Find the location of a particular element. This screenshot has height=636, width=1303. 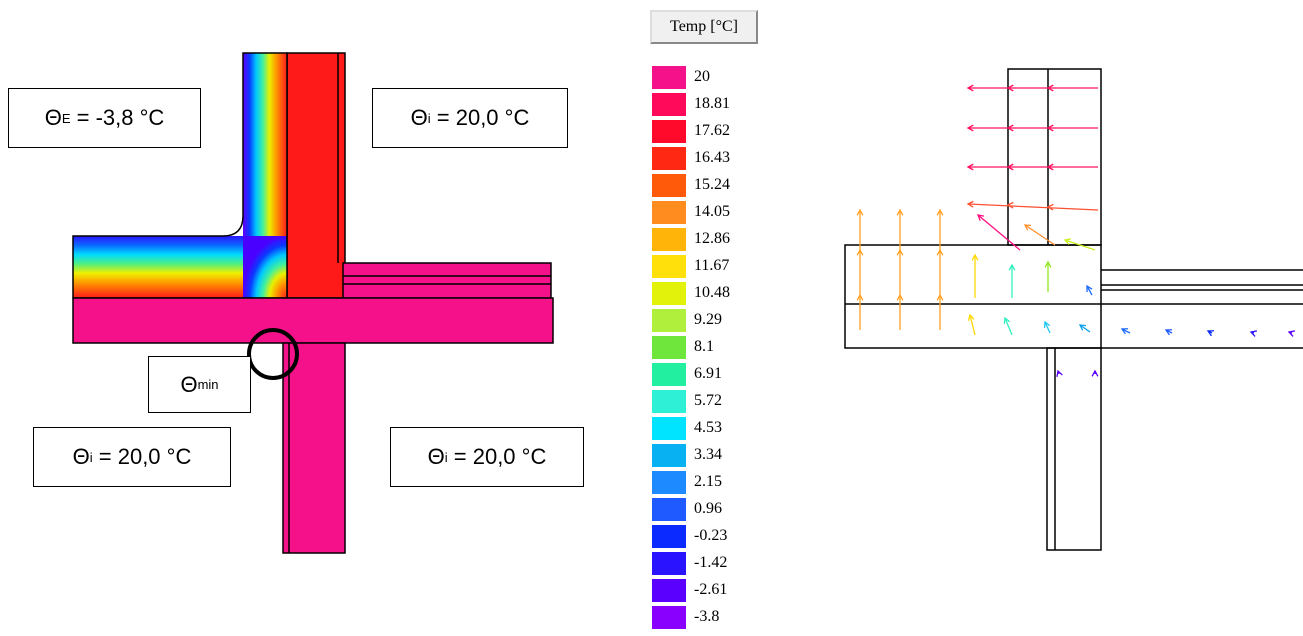

wall-lower is located at coordinates (314, 448).